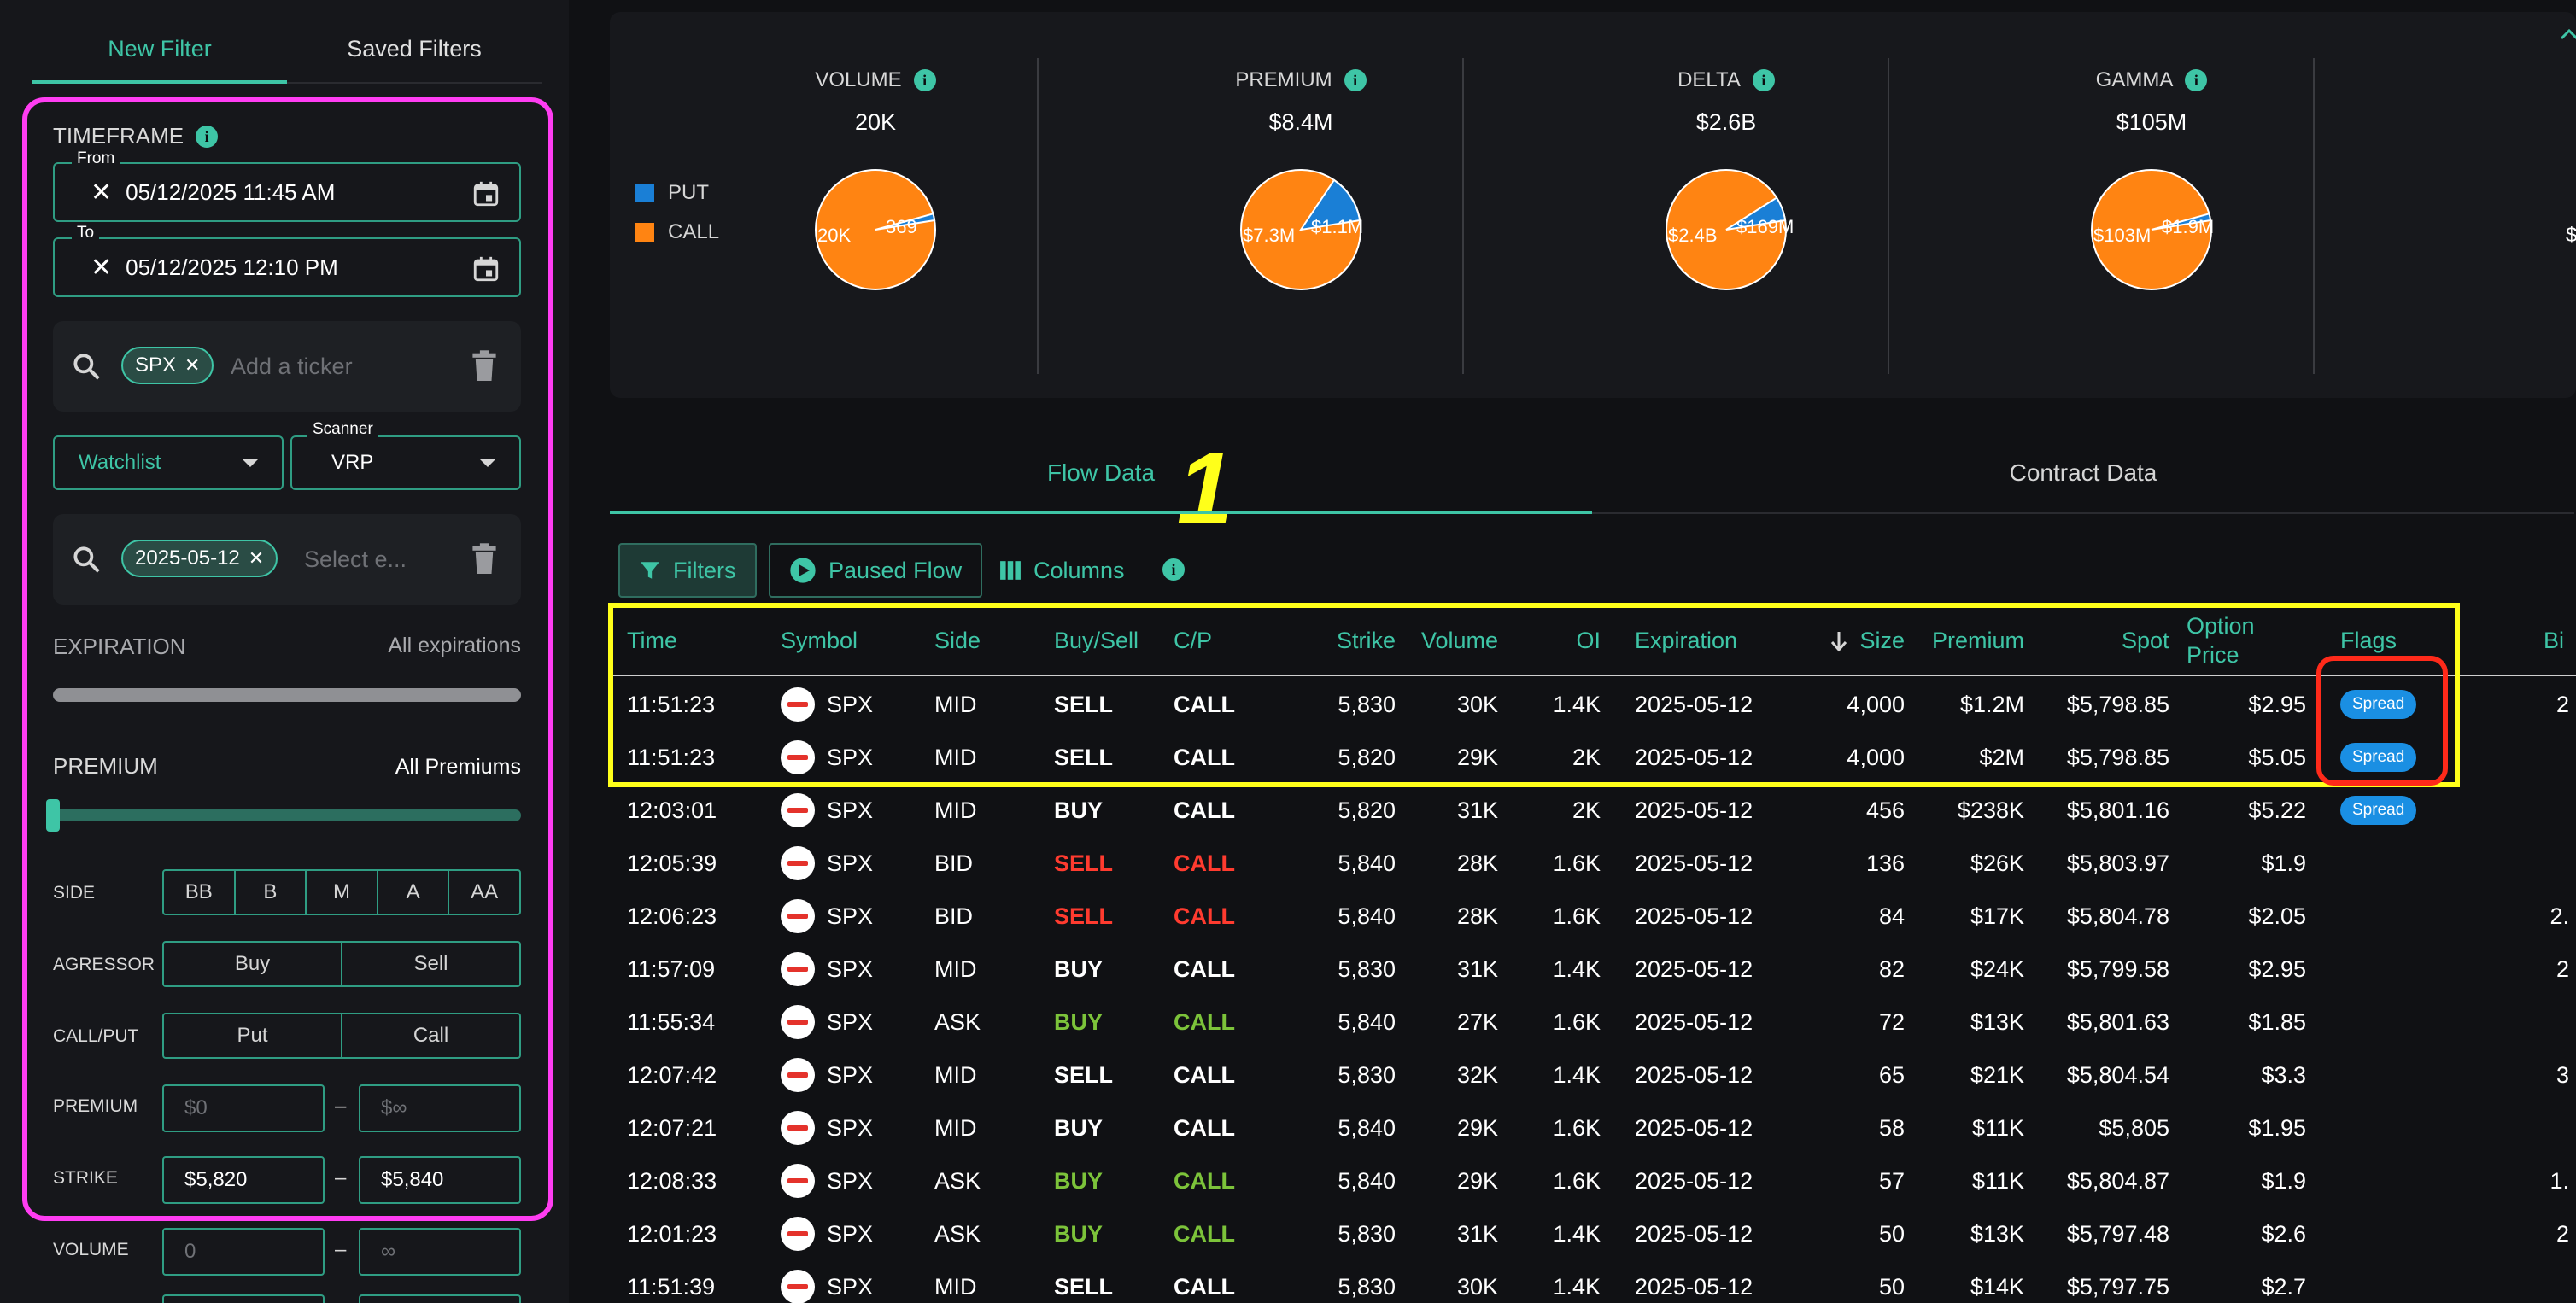 The height and width of the screenshot is (1303, 2576). Describe the element at coordinates (1062, 570) in the screenshot. I see `columns-button: Columns` at that location.